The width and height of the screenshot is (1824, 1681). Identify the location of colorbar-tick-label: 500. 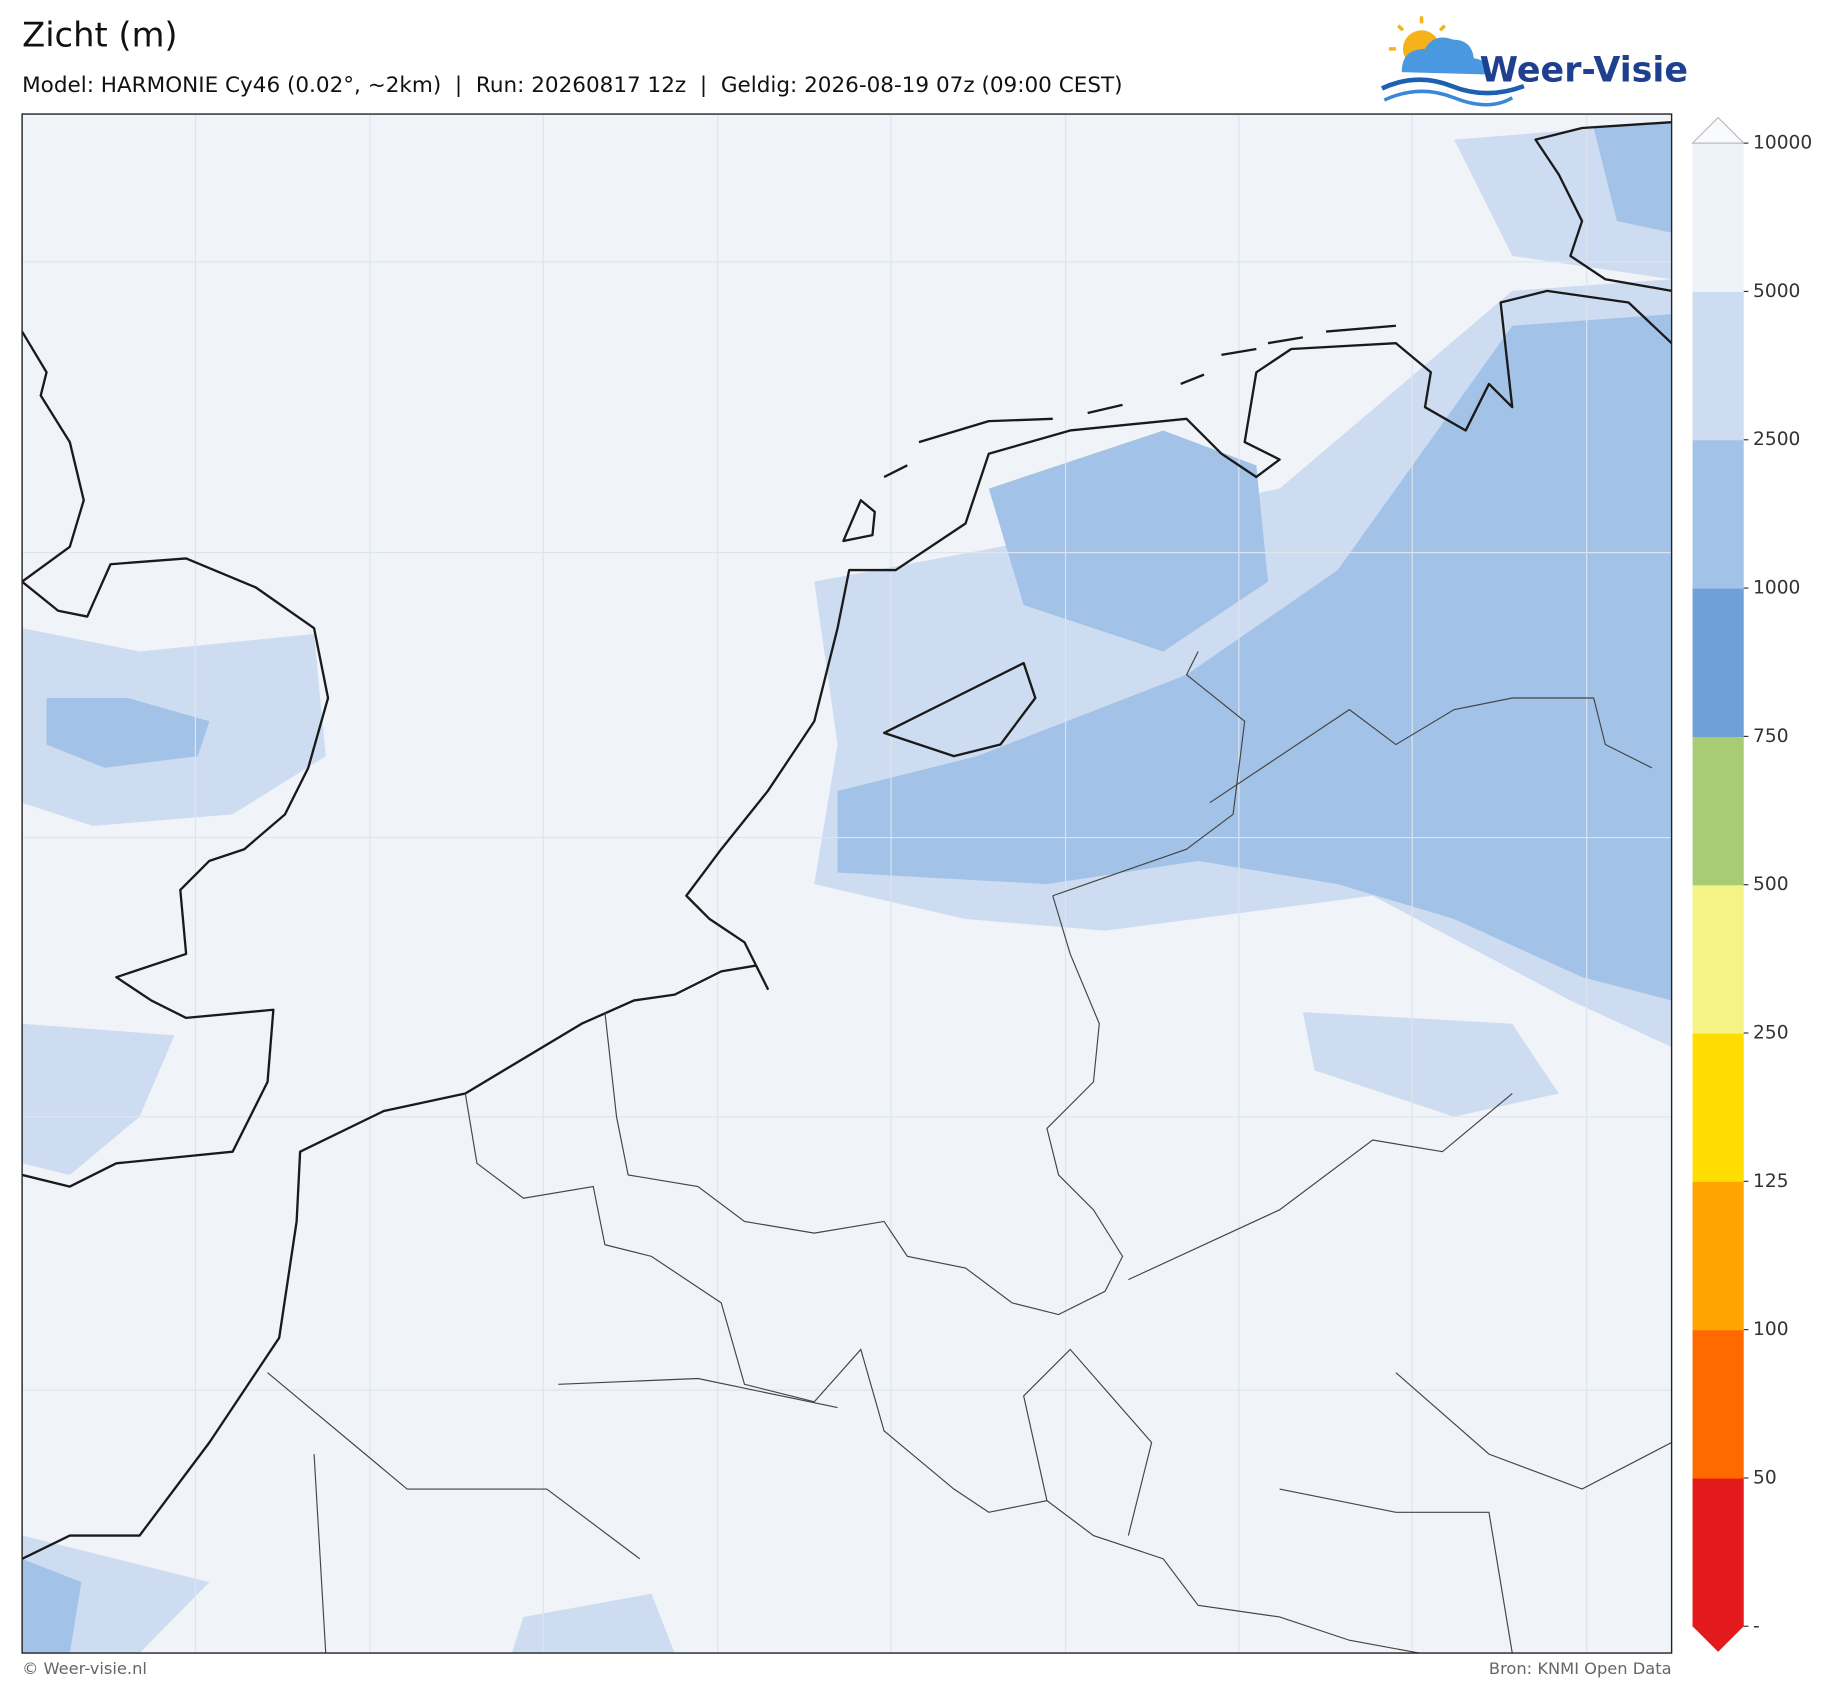
(1771, 884).